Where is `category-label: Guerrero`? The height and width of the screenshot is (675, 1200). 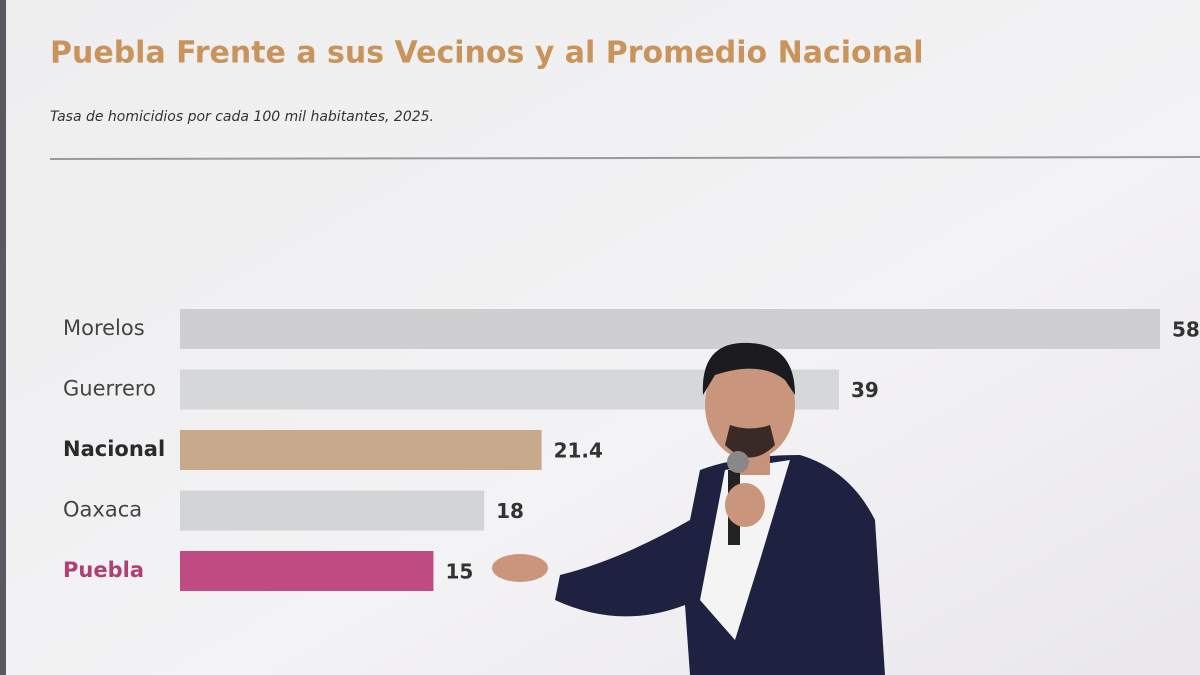 category-label: Guerrero is located at coordinates (109, 389).